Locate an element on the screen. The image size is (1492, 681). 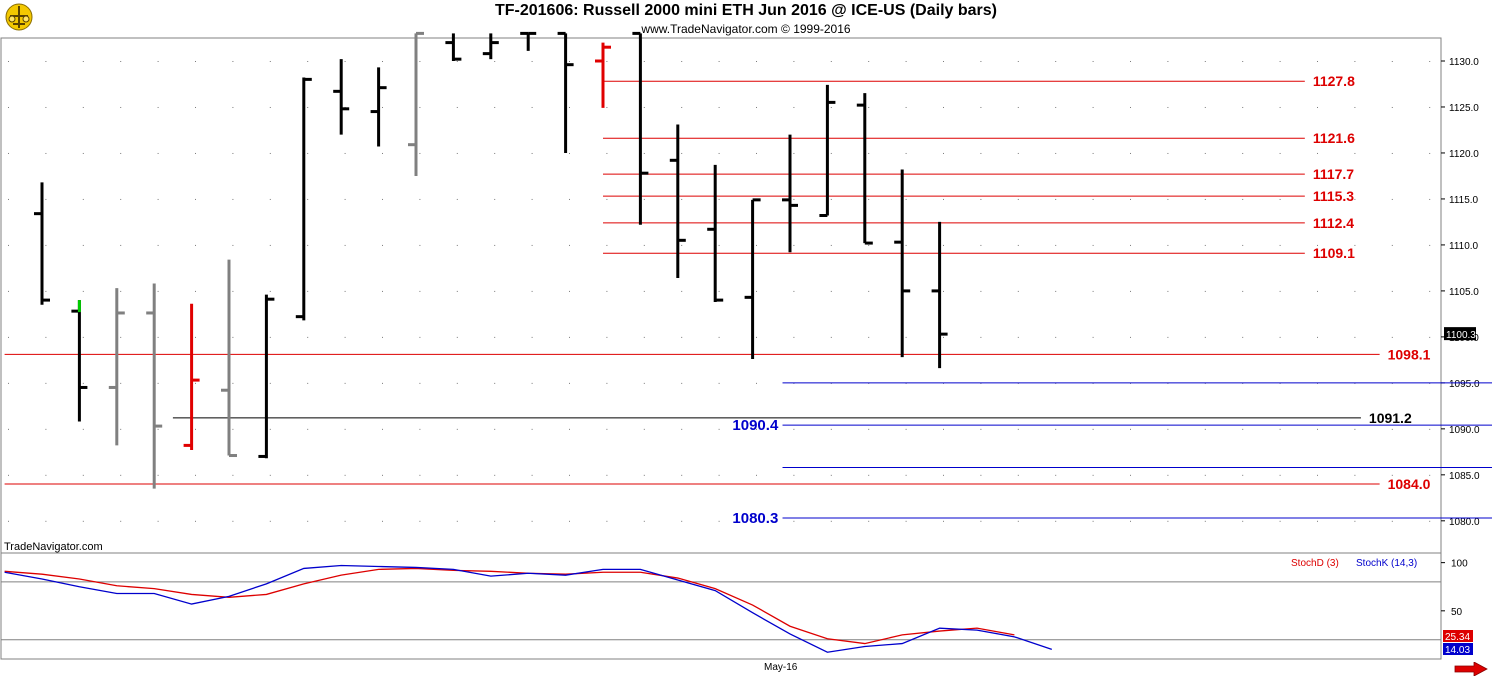
legend-stochd: StochD (3) is located at coordinates (1315, 563).